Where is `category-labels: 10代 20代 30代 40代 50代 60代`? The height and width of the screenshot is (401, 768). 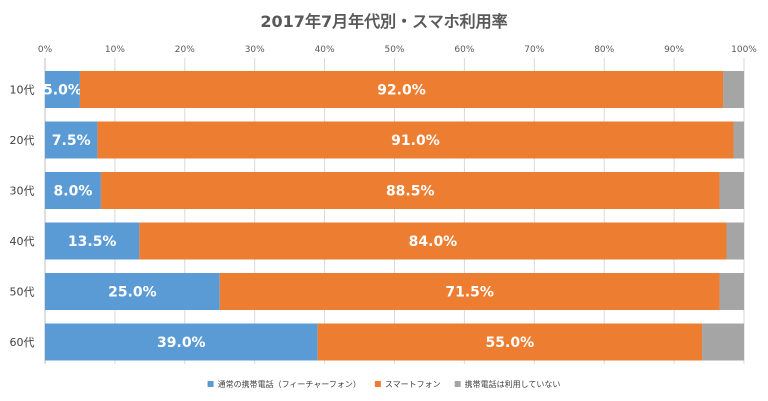
category-labels: 10代 20代 30代 40代 50代 60代 is located at coordinates (22, 217).